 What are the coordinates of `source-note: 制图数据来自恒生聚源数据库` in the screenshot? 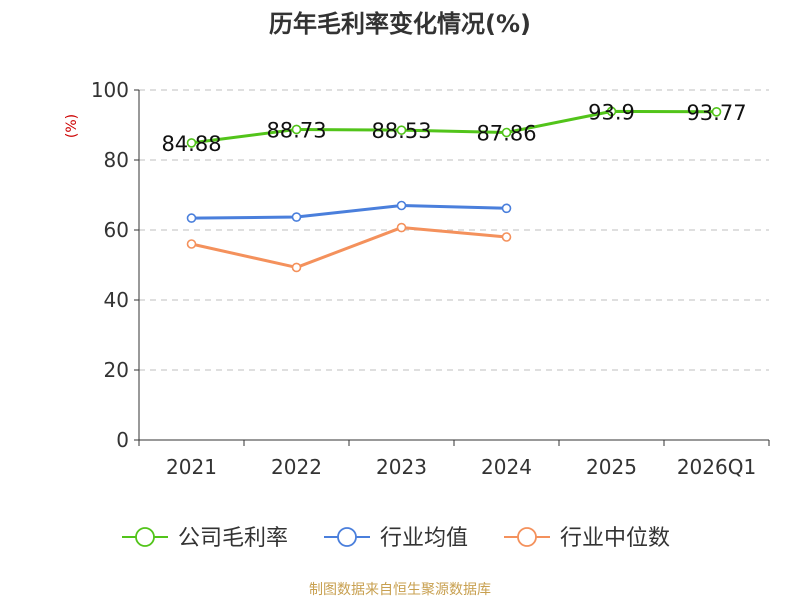 It's located at (400, 590).